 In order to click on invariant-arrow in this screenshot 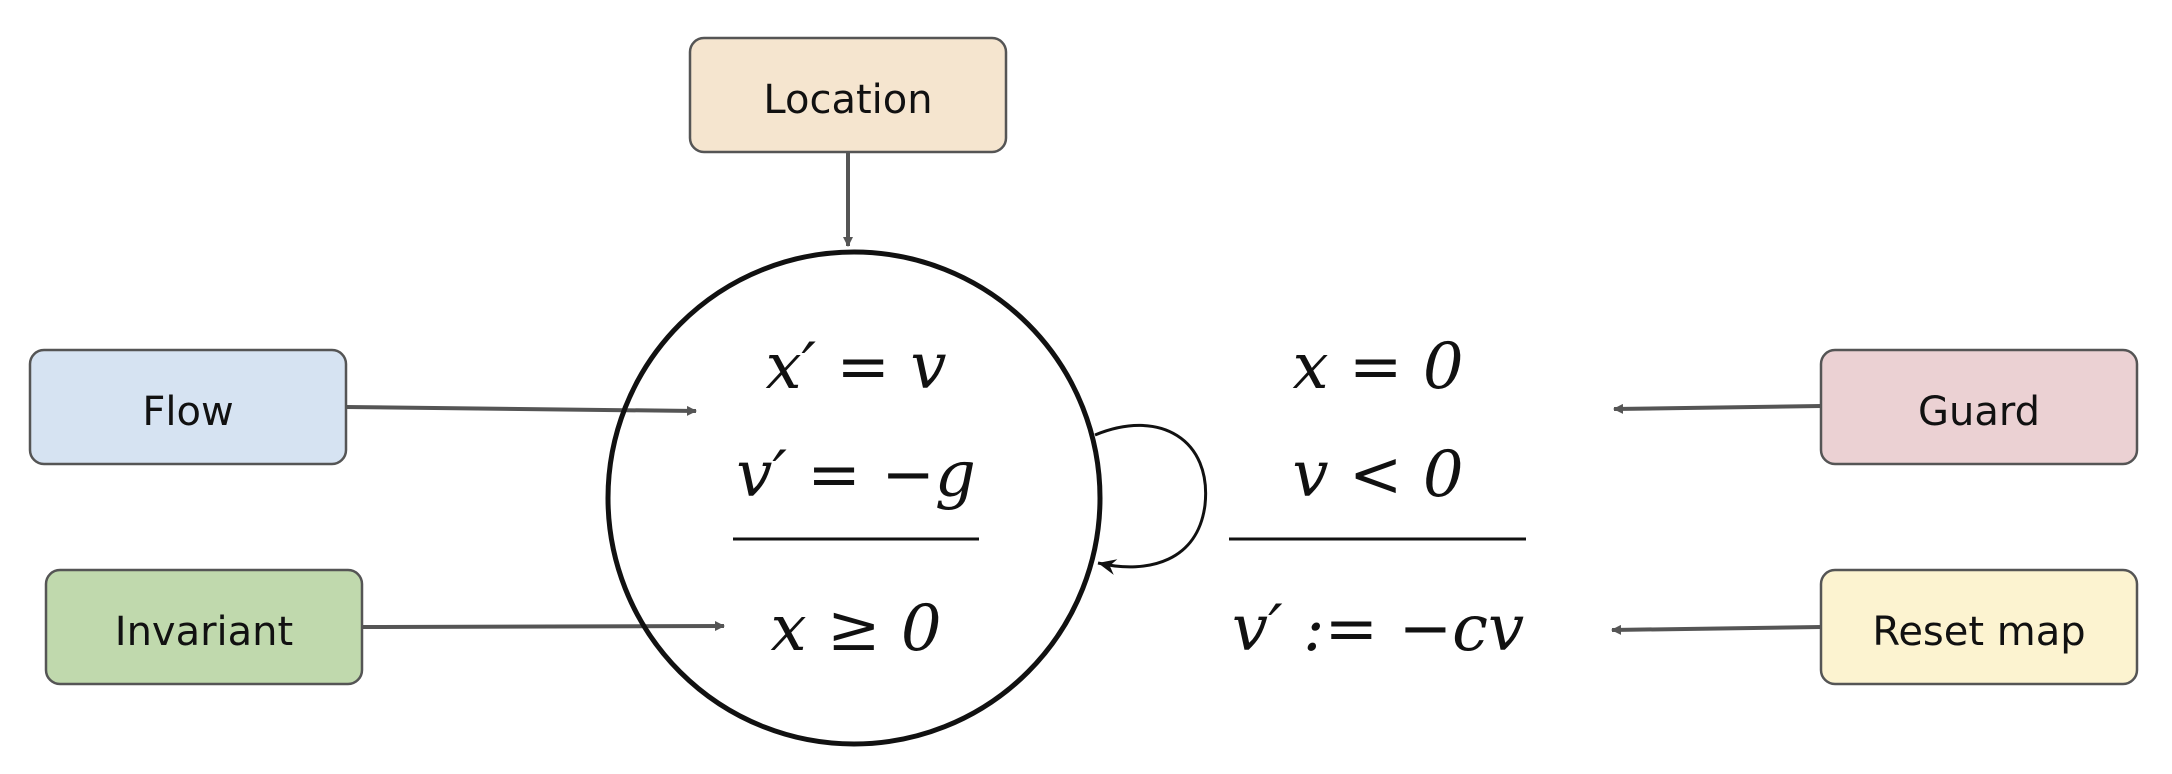, I will do `click(543, 626)`.